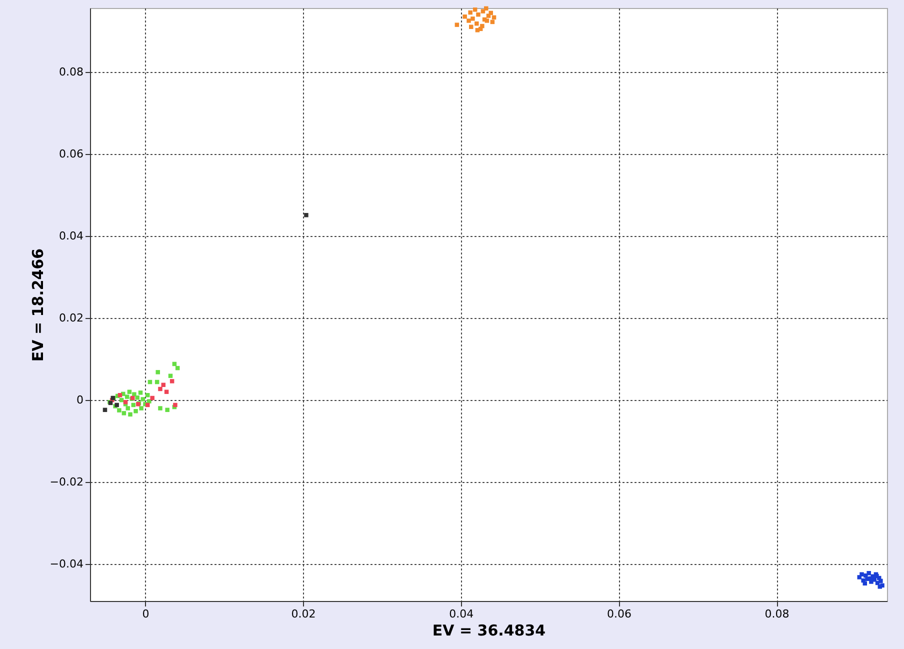 The height and width of the screenshot is (649, 904). Describe the element at coordinates (67, 482) in the screenshot. I see `y-tick-label: −0.02` at that location.